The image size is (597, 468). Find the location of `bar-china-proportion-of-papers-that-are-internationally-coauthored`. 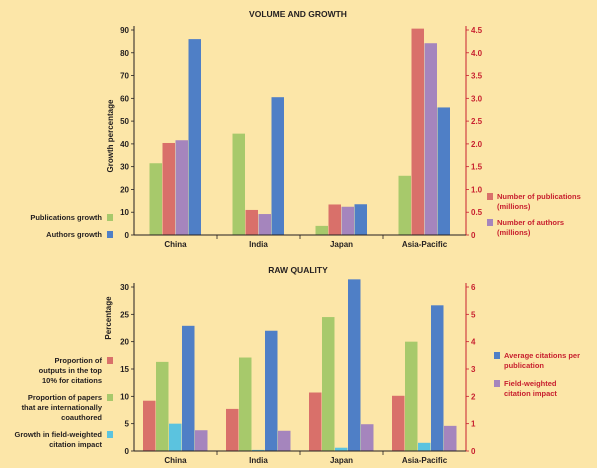

bar-china-proportion-of-papers-that-are-internationally-coauthored is located at coordinates (162, 406).